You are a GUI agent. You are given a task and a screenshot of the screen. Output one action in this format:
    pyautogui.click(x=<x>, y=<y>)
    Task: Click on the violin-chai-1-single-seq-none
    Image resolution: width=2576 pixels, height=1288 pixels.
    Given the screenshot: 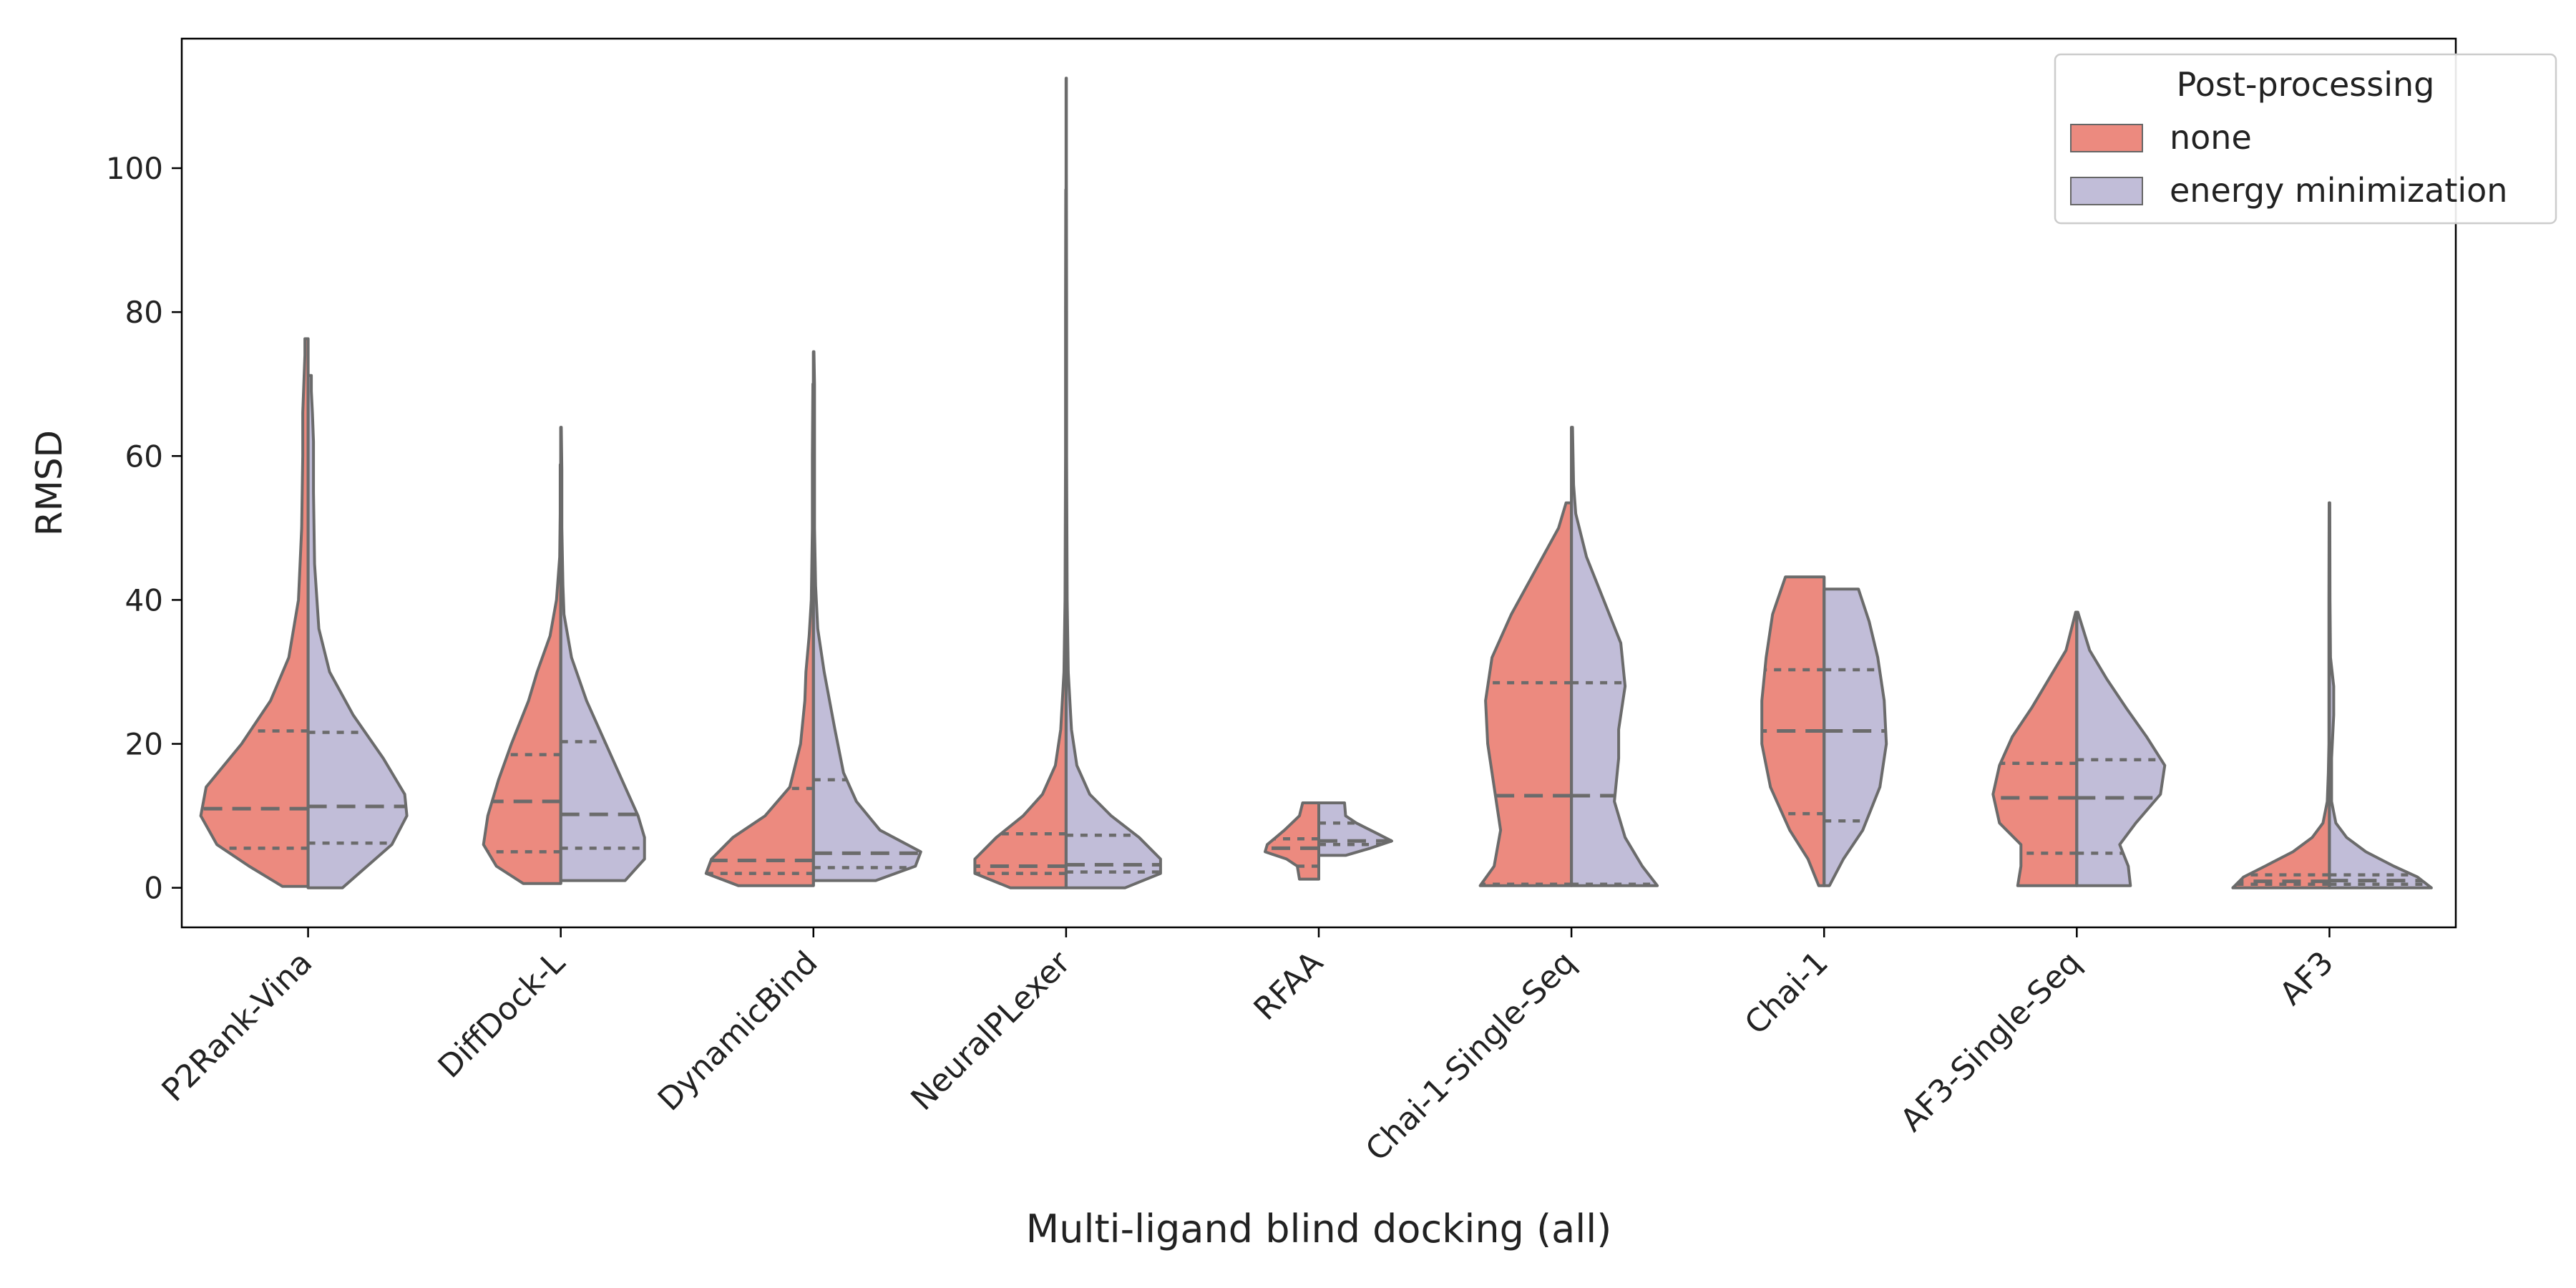 What is the action you would take?
    pyautogui.click(x=1526, y=694)
    